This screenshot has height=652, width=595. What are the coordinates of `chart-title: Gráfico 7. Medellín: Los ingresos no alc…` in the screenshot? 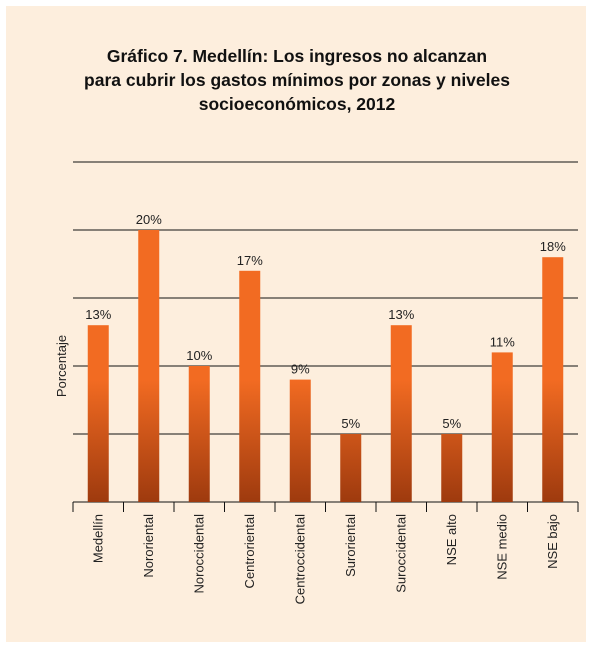 It's located at (297, 56).